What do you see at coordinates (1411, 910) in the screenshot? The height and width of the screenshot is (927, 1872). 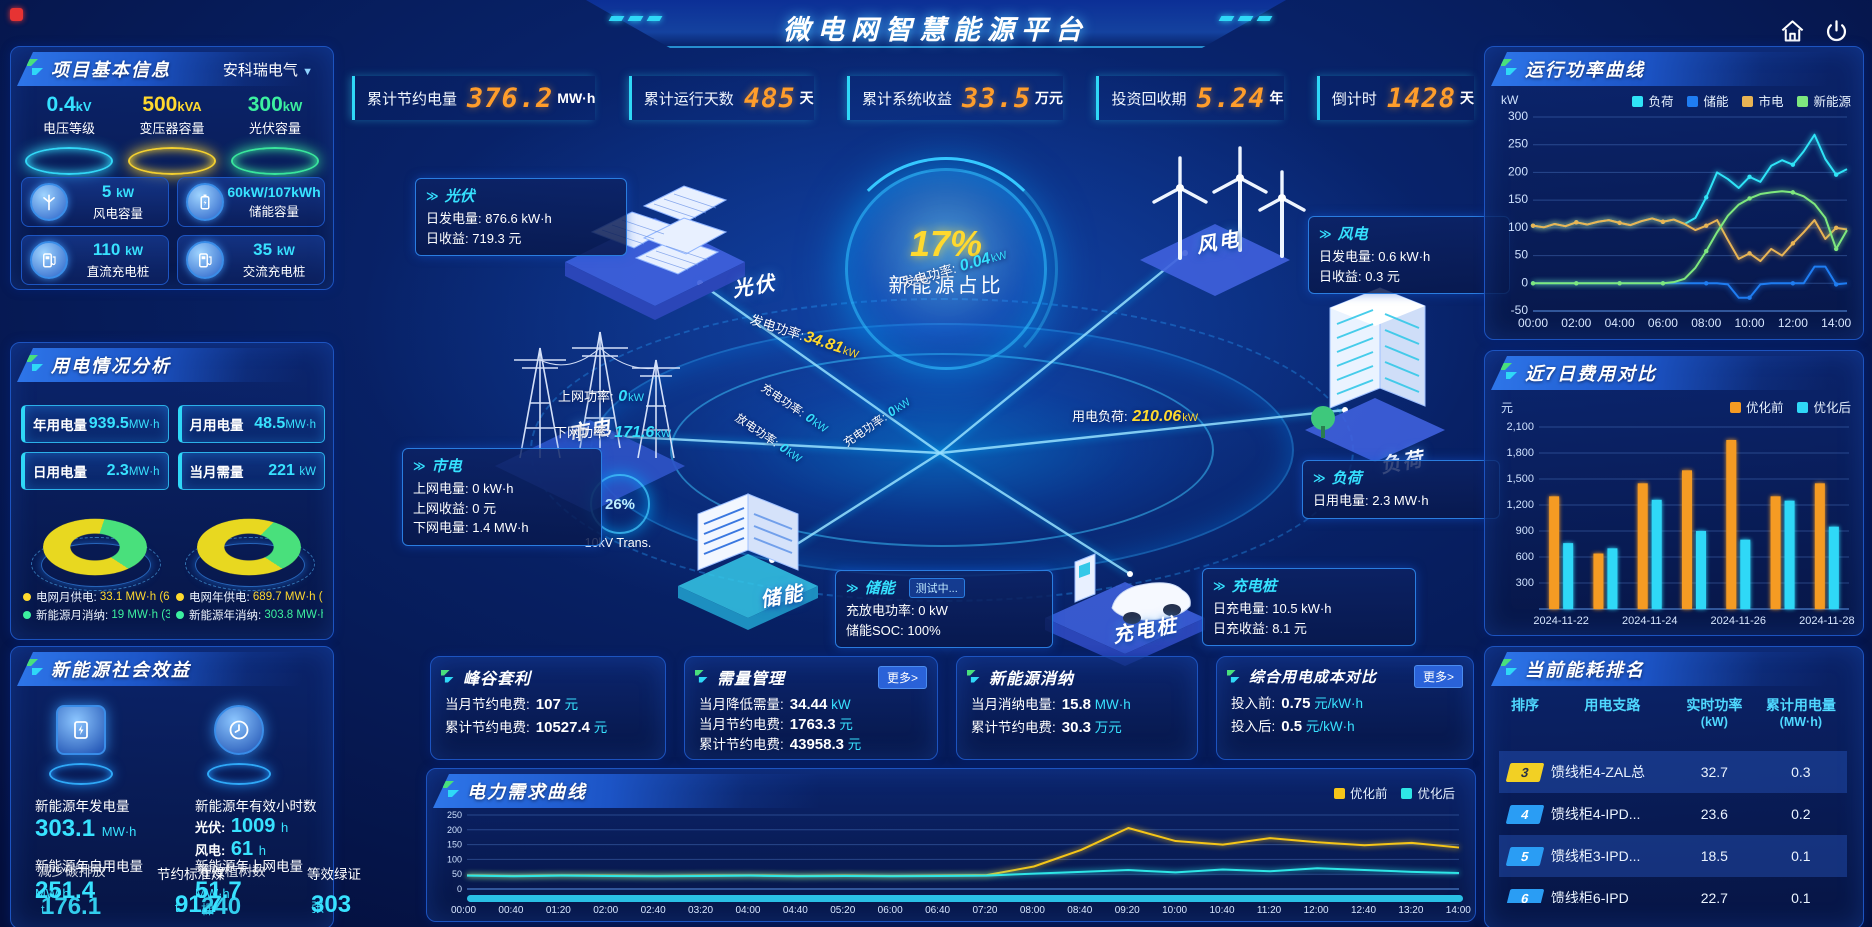 I see `x-tick-label: 13:20` at bounding box center [1411, 910].